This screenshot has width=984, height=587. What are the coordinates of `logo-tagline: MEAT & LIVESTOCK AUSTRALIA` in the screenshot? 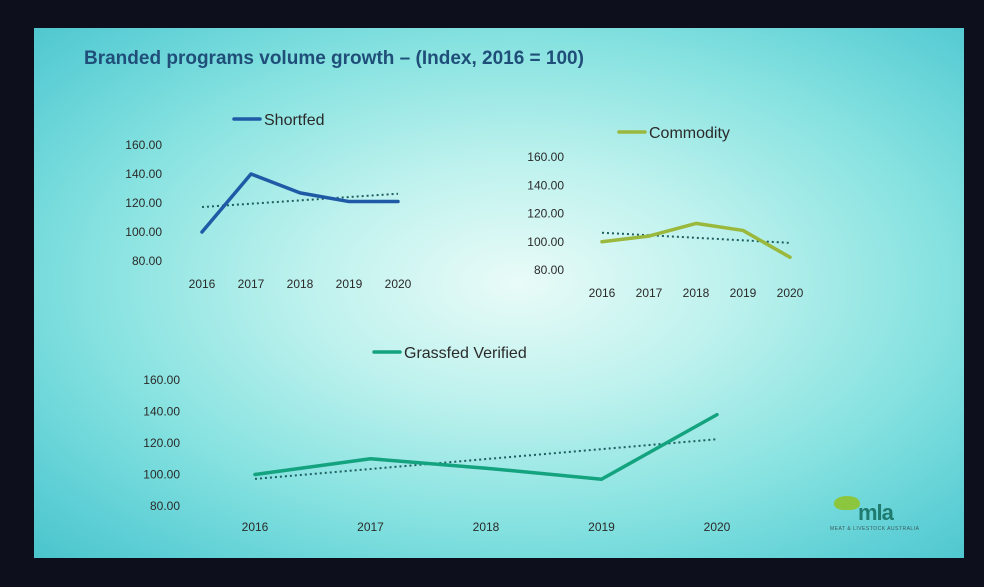 It's located at (875, 529).